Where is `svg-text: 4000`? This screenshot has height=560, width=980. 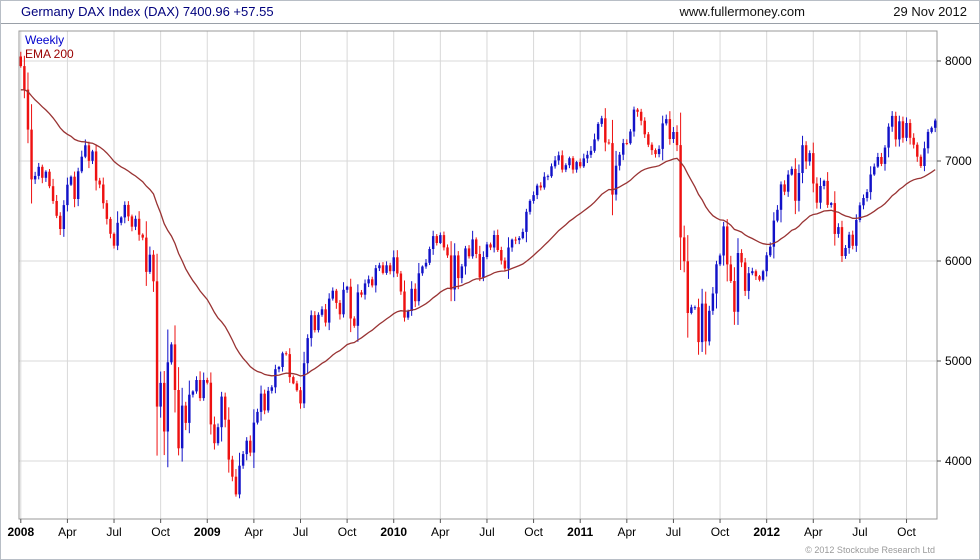 svg-text: 4000 is located at coordinates (958, 461).